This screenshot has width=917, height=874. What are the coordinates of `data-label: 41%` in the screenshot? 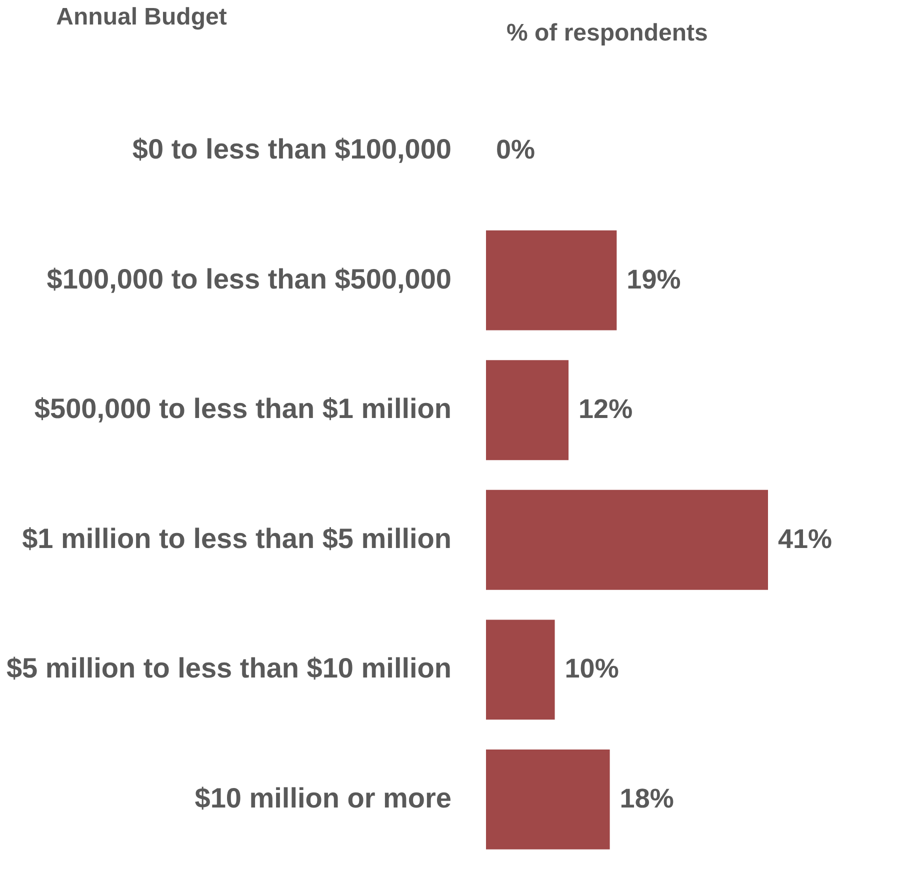 It's located at (805, 539).